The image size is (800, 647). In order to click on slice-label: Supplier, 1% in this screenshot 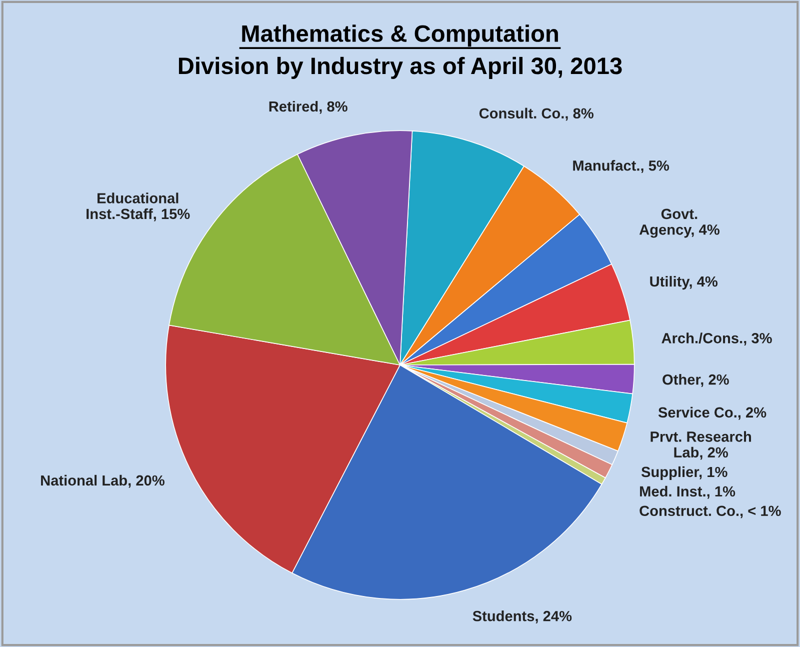, I will do `click(684, 473)`.